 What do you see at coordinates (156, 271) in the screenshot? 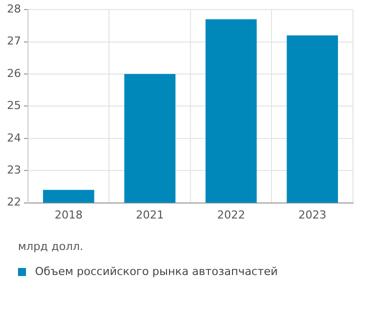
I see `legend-label: Объем российского рынка автозапчастей` at bounding box center [156, 271].